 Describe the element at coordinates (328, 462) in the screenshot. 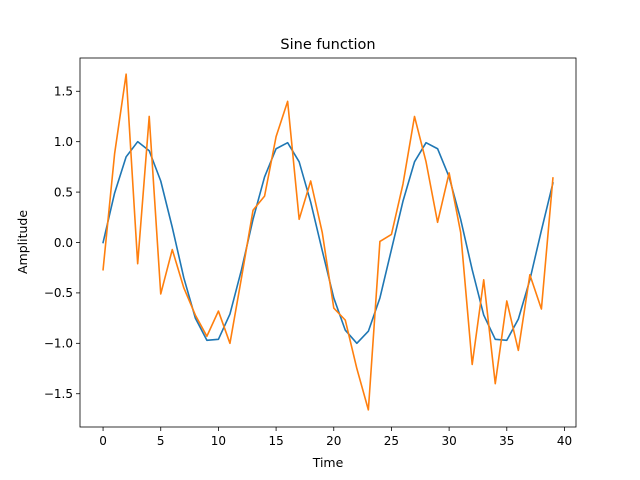

I see `x-axis-label: Time` at that location.